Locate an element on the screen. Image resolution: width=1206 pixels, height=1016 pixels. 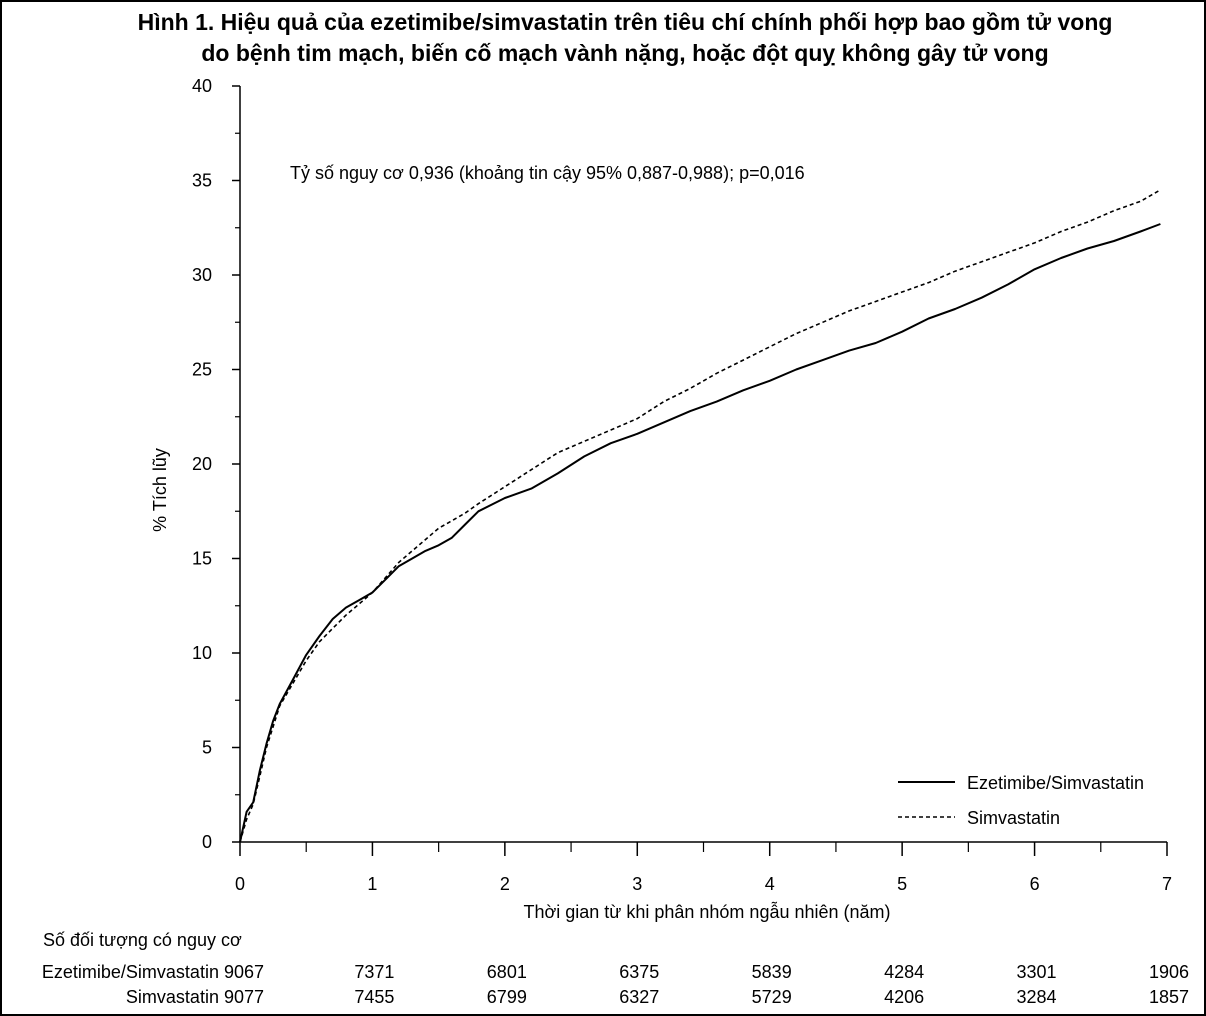
risk-value-row1-year1: 7371 is located at coordinates (374, 972).